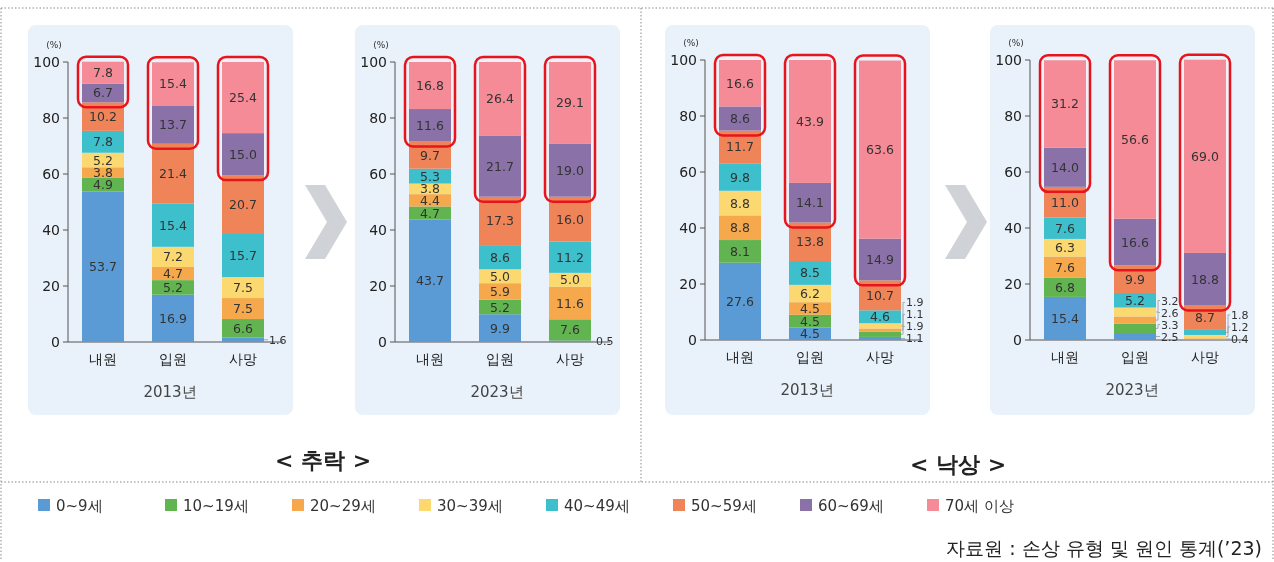 This screenshot has width=1274, height=562. What do you see at coordinates (173, 84) in the screenshot?
I see `data-label: 15.4` at bounding box center [173, 84].